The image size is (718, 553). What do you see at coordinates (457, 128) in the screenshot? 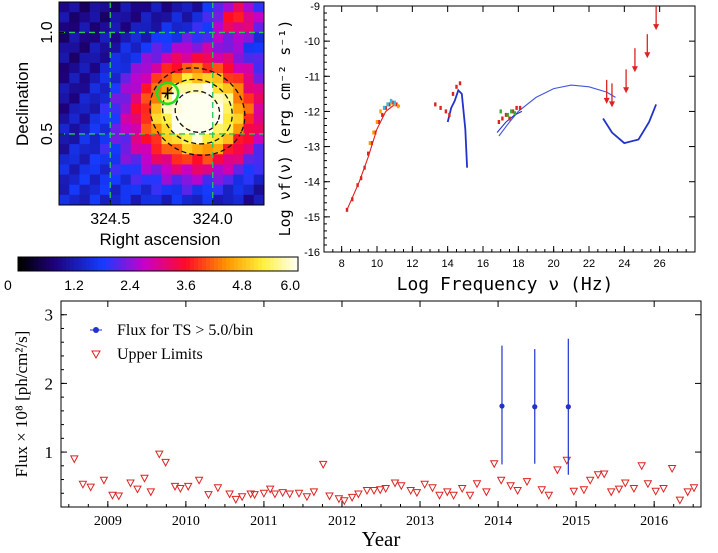
I see `sed-model-optical-uv` at bounding box center [457, 128].